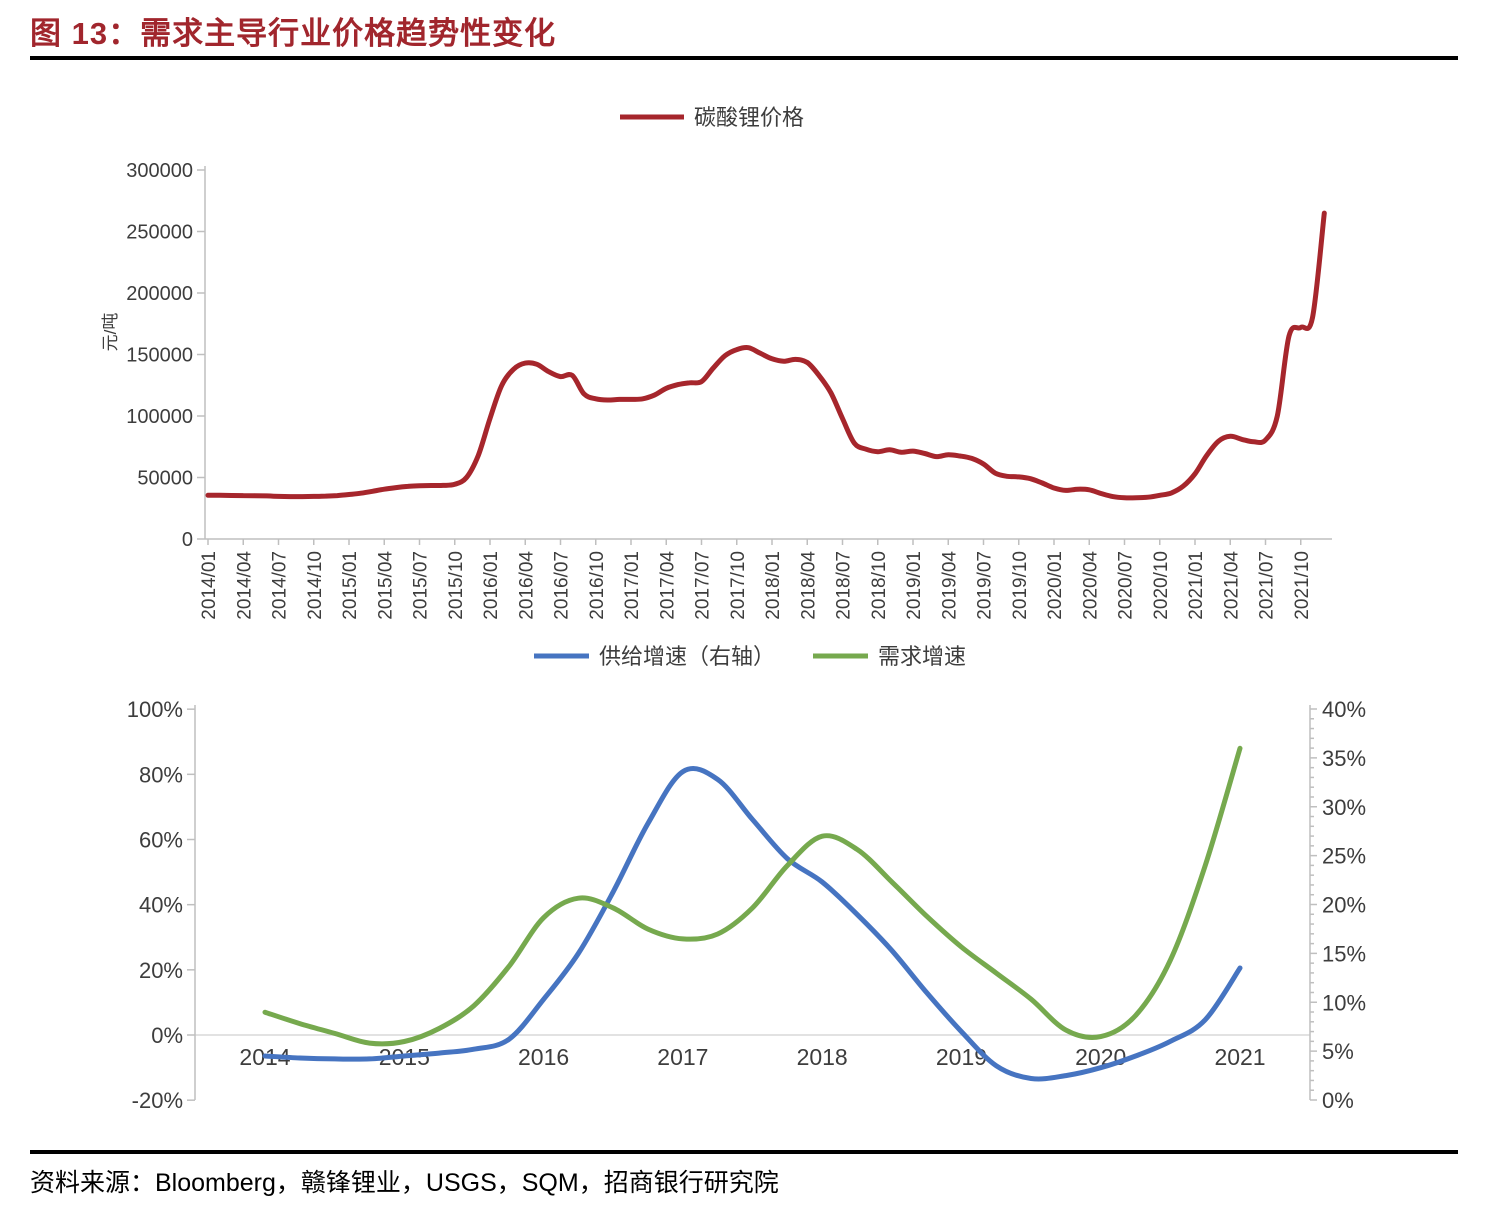  Describe the element at coordinates (1344, 953) in the screenshot. I see `growth-right-tick-label: 15%` at that location.